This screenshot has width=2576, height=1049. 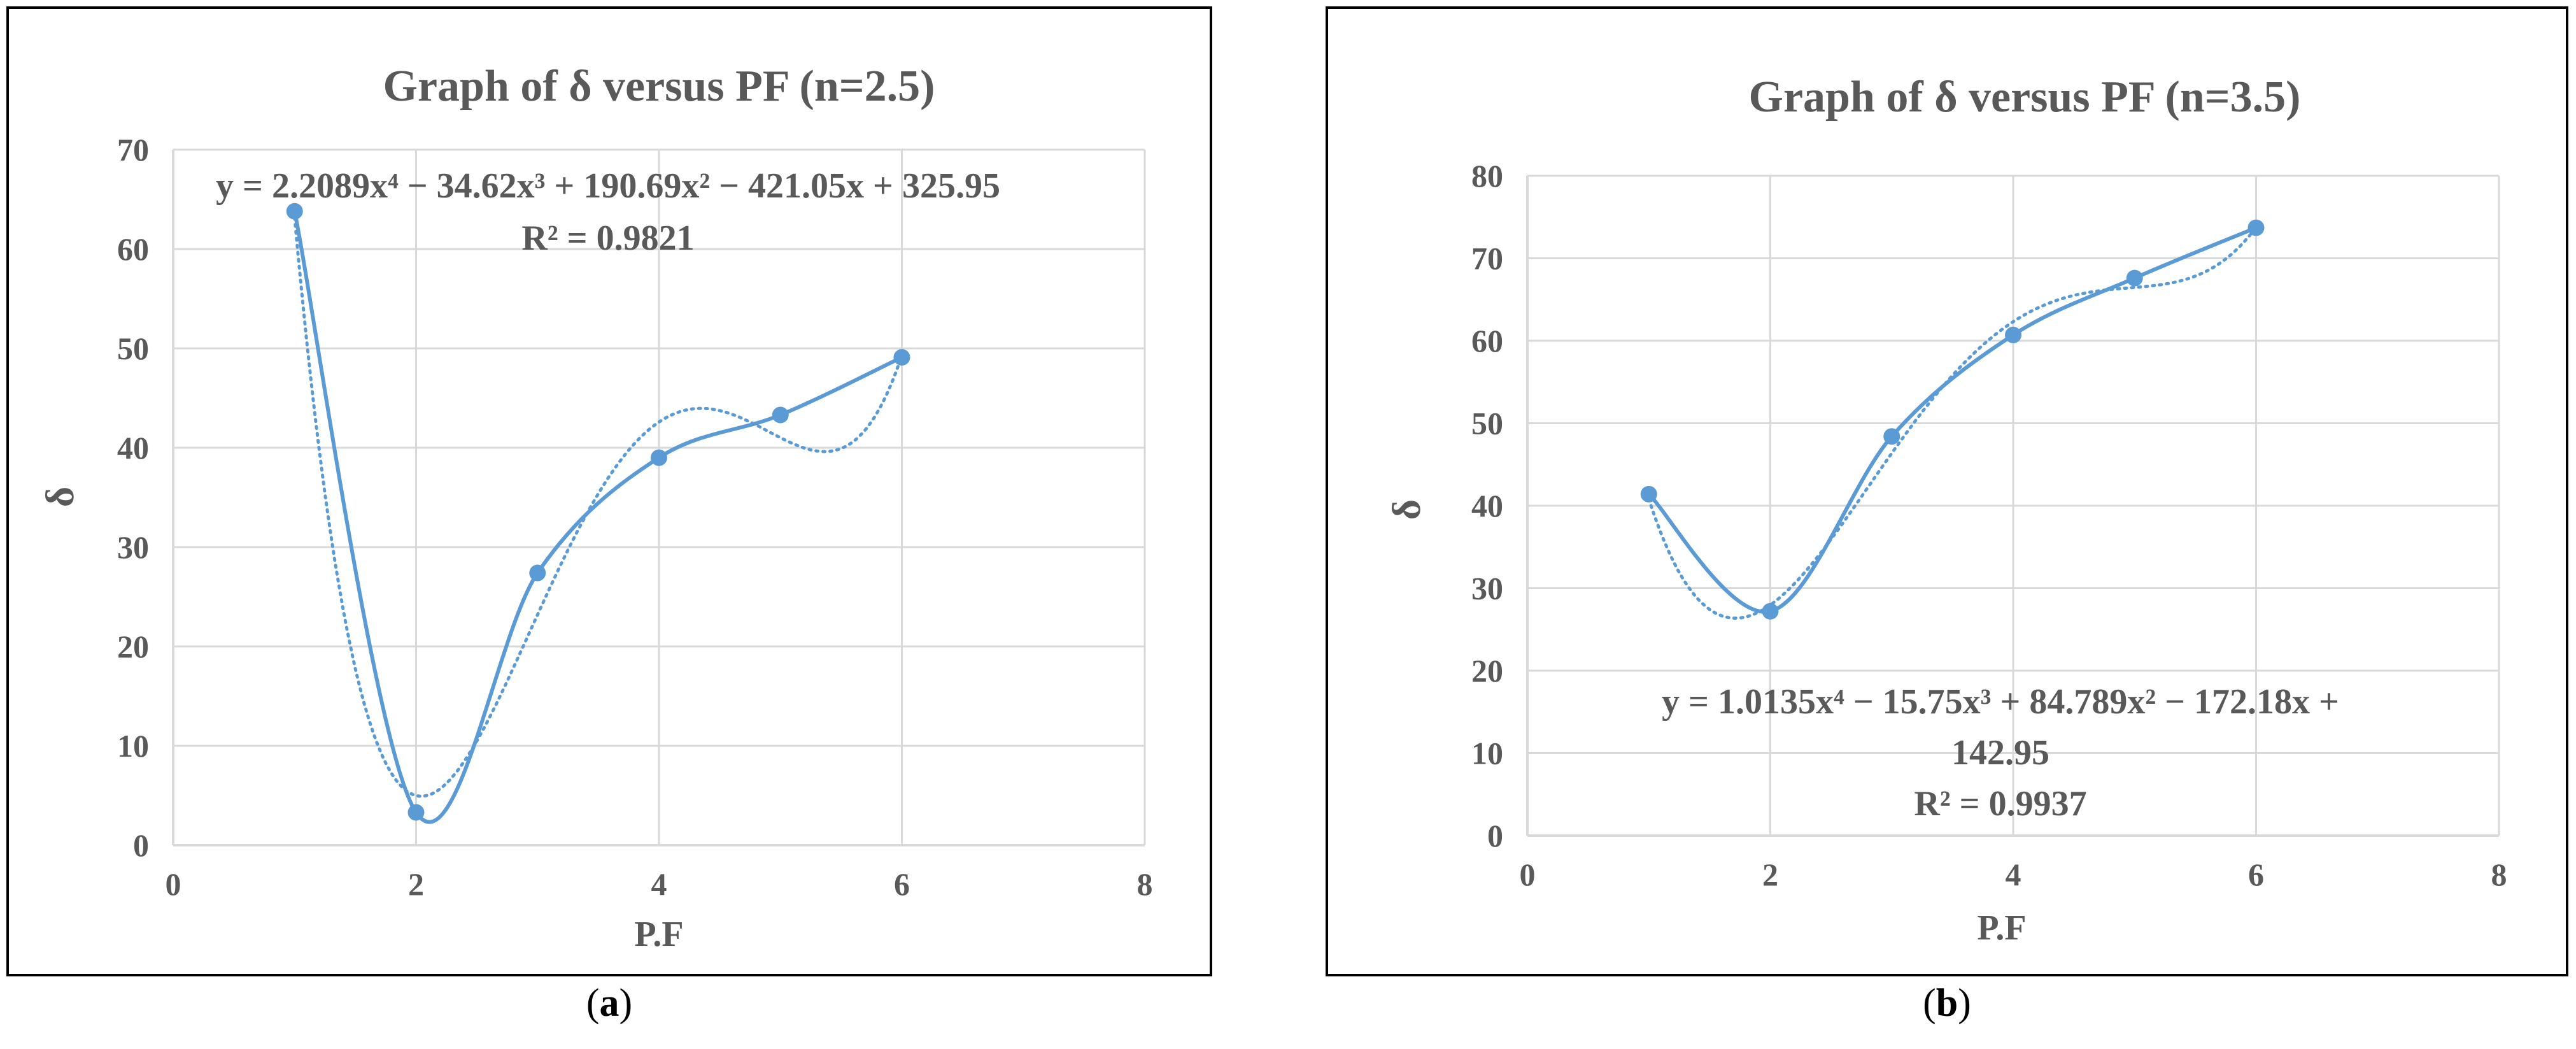 What do you see at coordinates (1487, 588) in the screenshot?
I see `chart-b-ytick-label: 30` at bounding box center [1487, 588].